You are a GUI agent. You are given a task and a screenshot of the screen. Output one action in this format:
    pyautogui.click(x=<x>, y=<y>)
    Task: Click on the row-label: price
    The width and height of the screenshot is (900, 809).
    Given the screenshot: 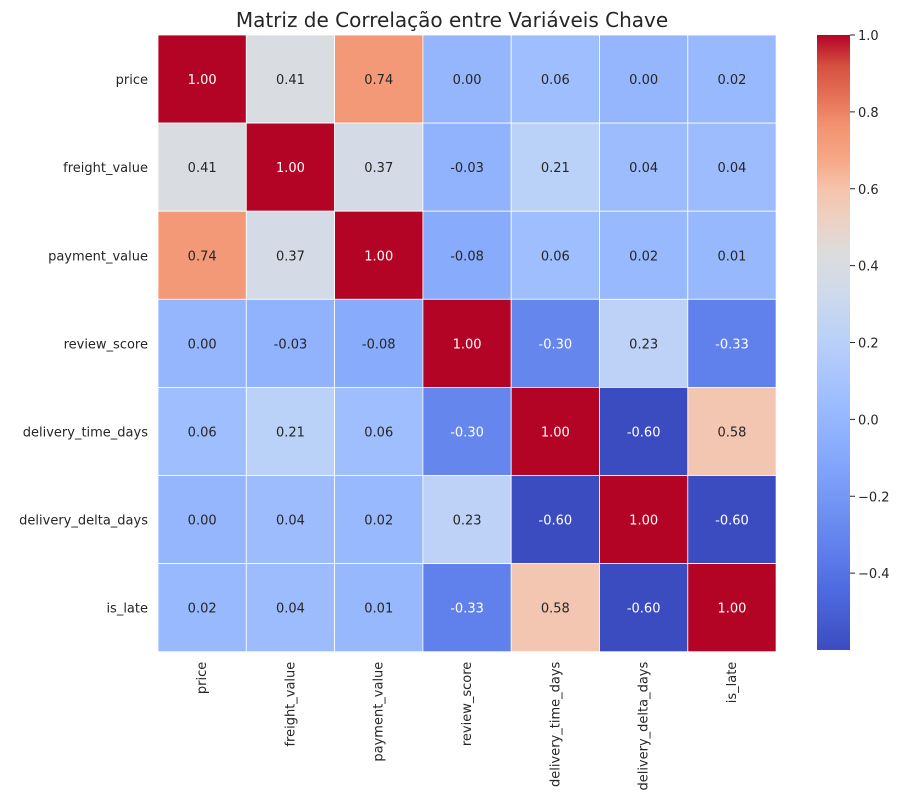 What is the action you would take?
    pyautogui.click(x=132, y=80)
    